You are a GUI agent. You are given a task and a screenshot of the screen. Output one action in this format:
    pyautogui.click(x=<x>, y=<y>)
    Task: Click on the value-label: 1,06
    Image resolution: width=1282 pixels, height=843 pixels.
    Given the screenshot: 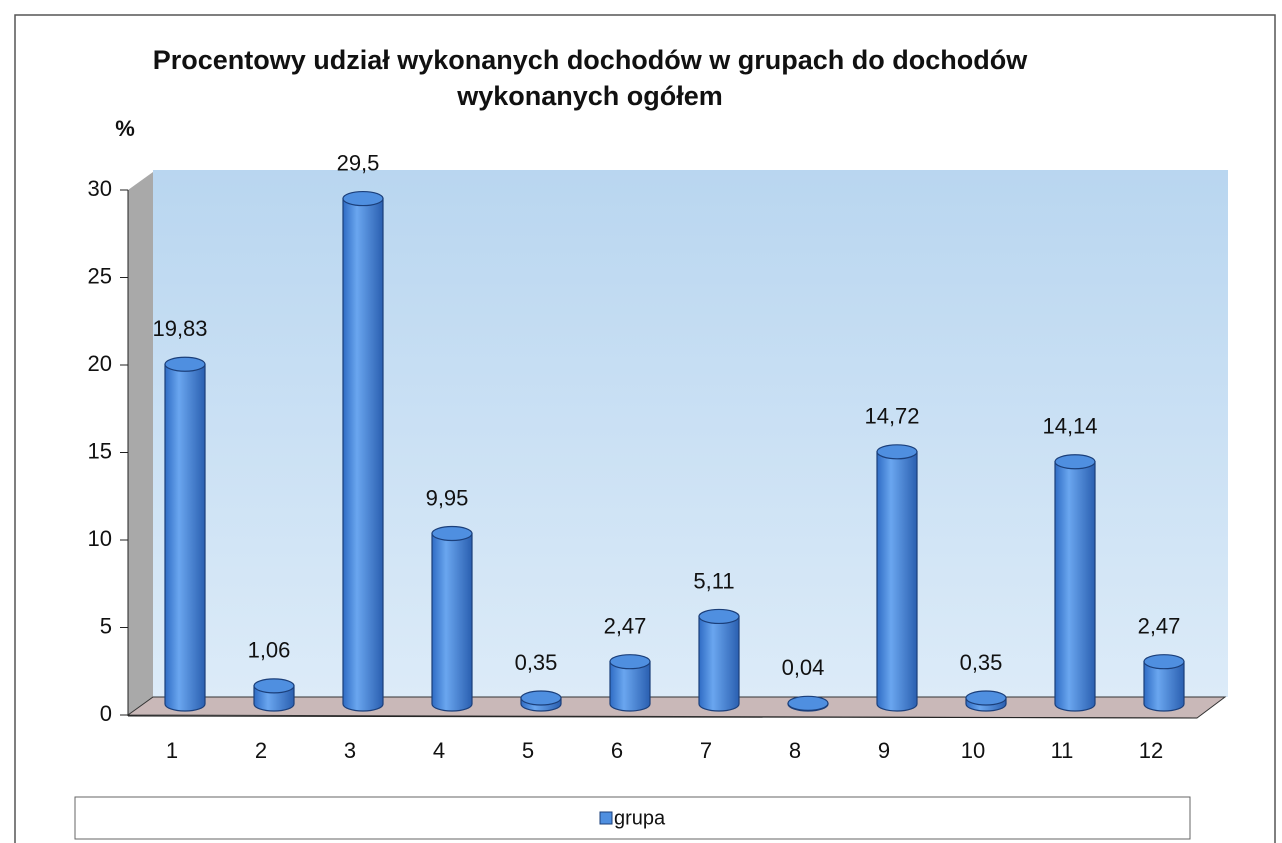 What is the action you would take?
    pyautogui.click(x=269, y=650)
    